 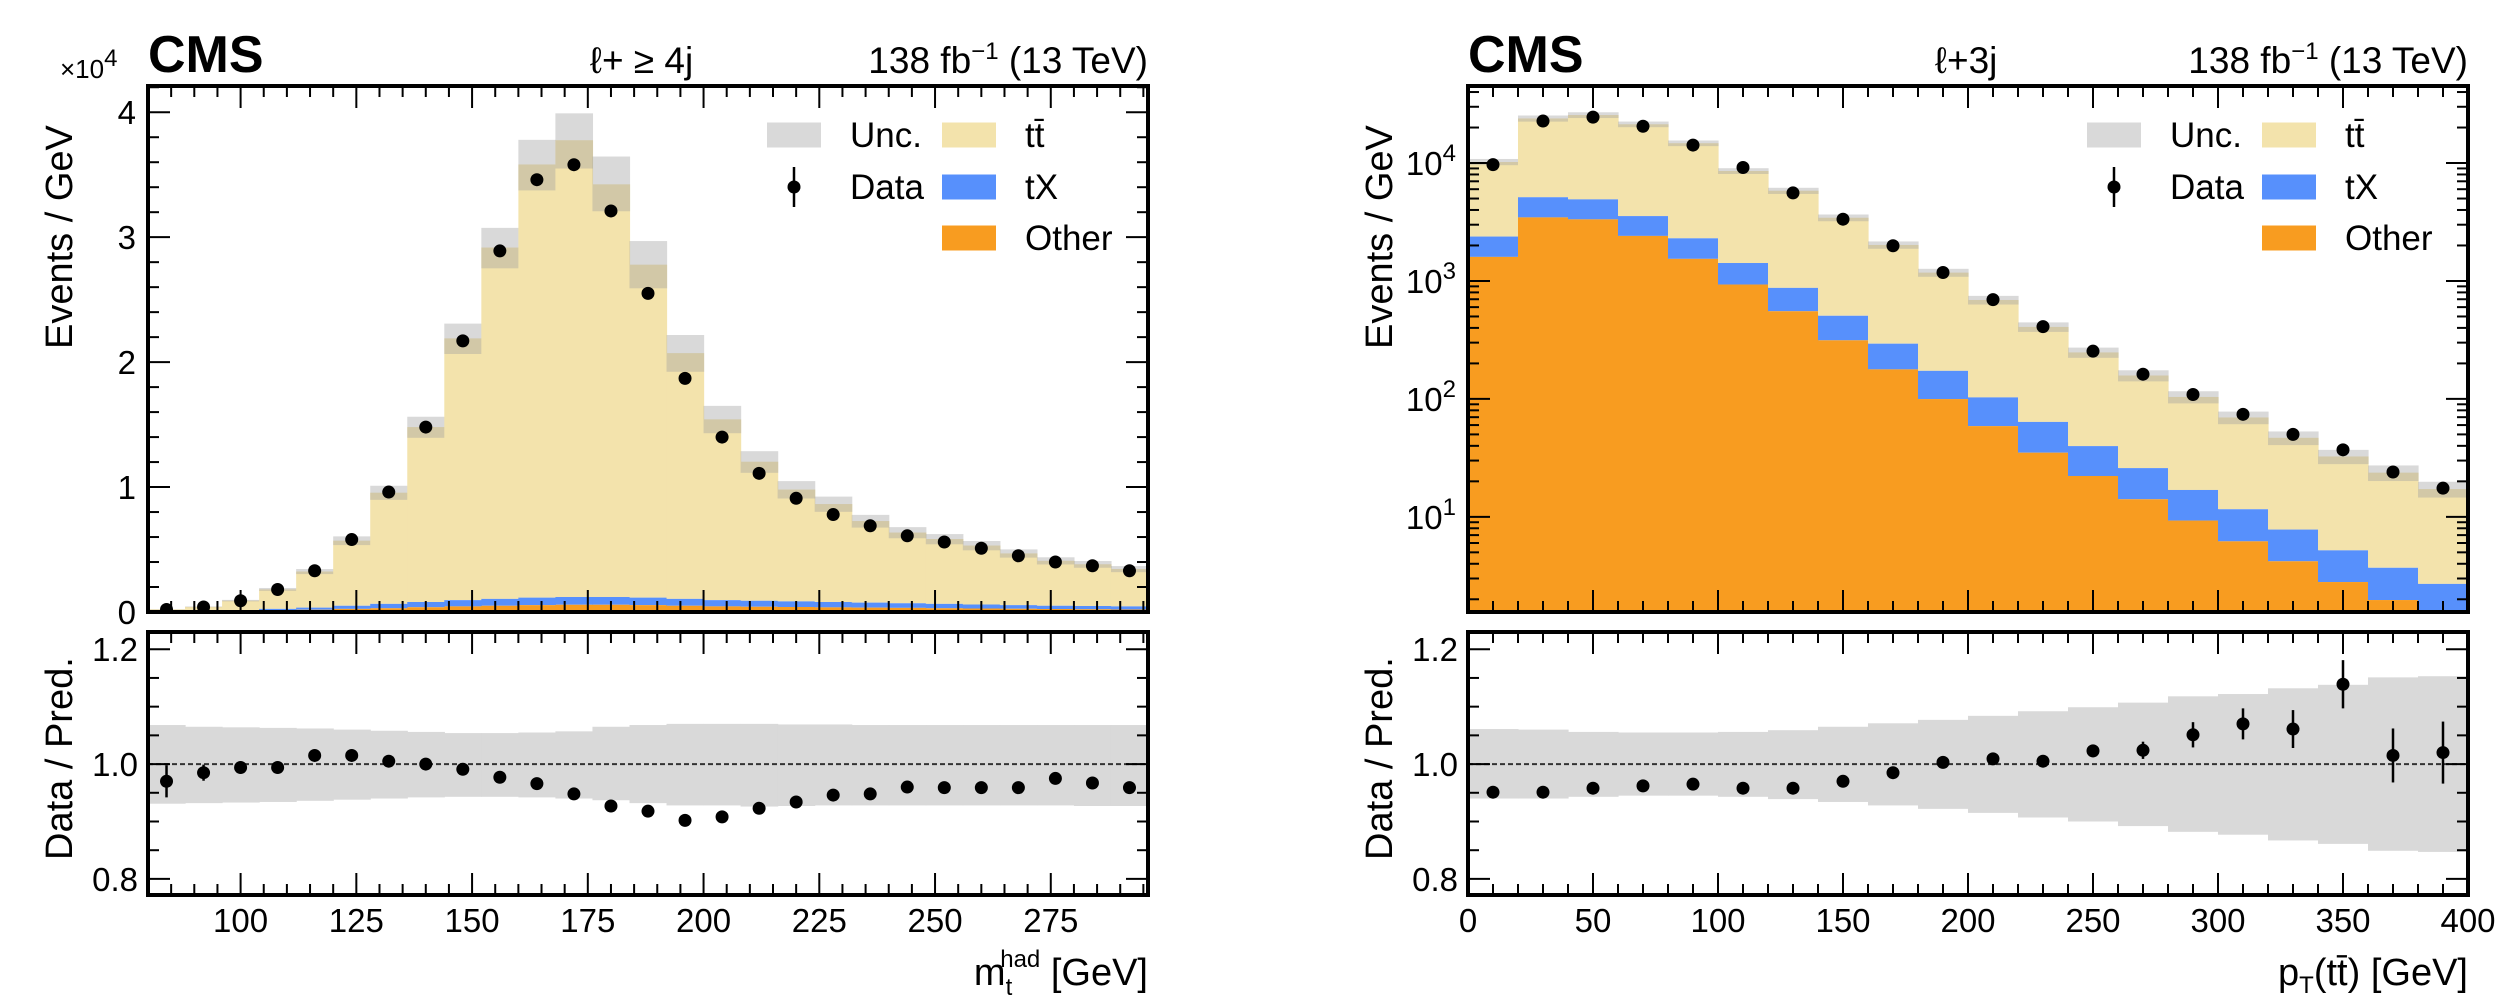 What do you see at coordinates (794, 187) in the screenshot?
I see `legend-data-marker` at bounding box center [794, 187].